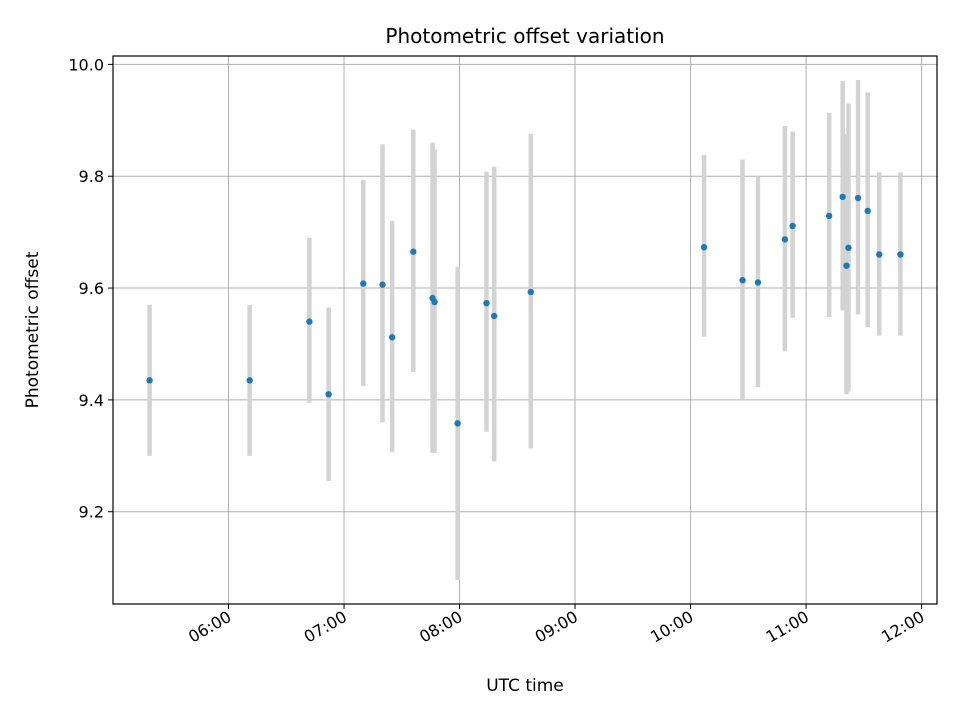  Describe the element at coordinates (524, 36) in the screenshot. I see `chart-title: Photometric offset variation` at that location.